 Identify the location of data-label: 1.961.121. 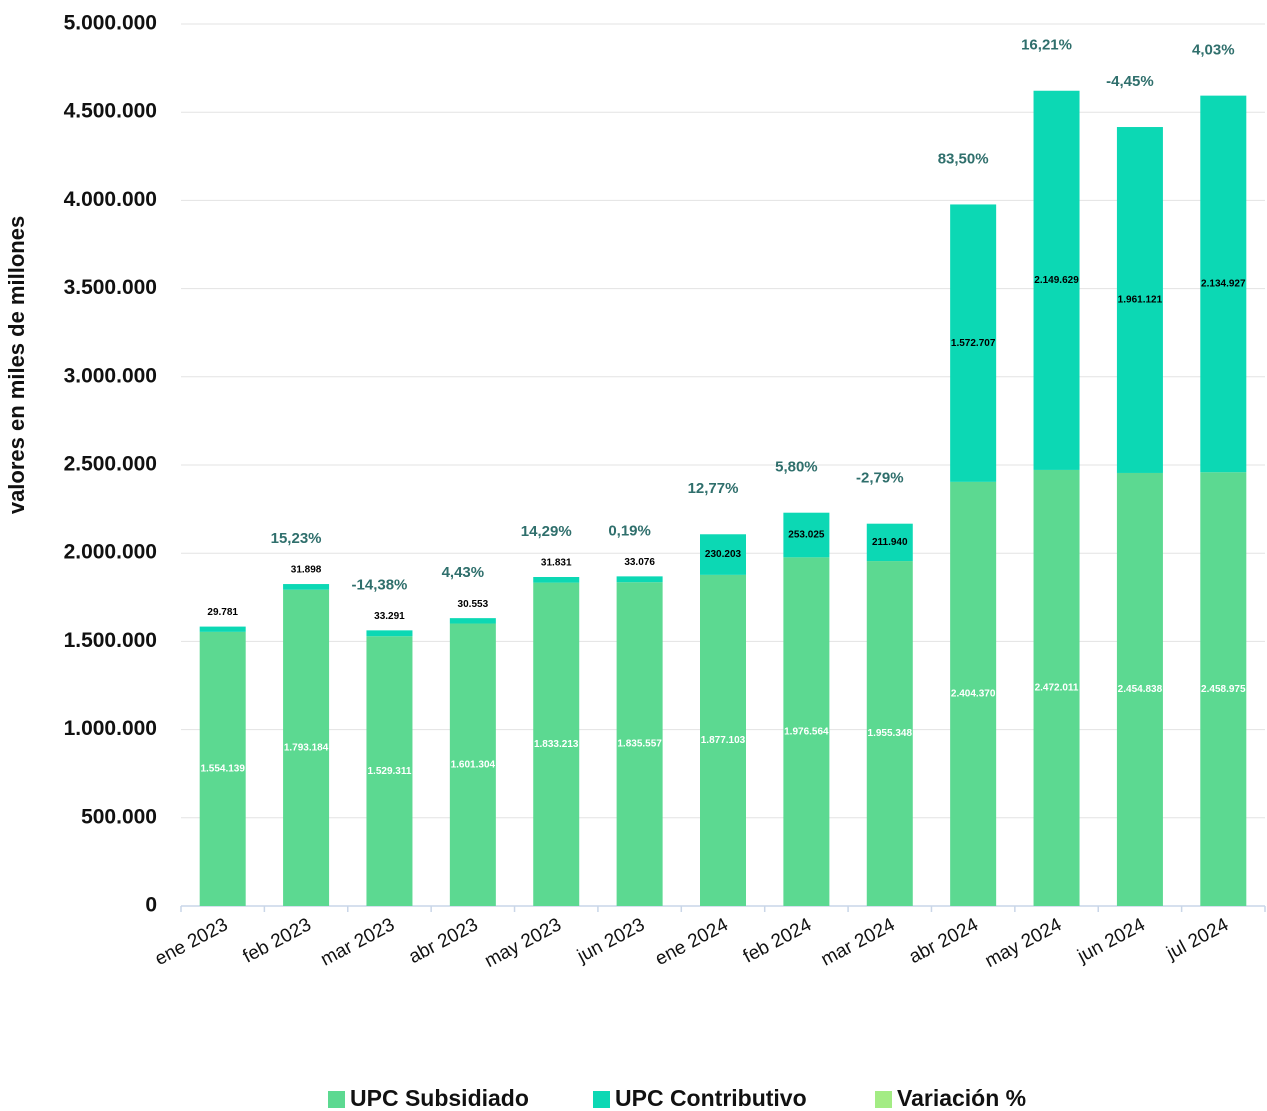
(1140, 300).